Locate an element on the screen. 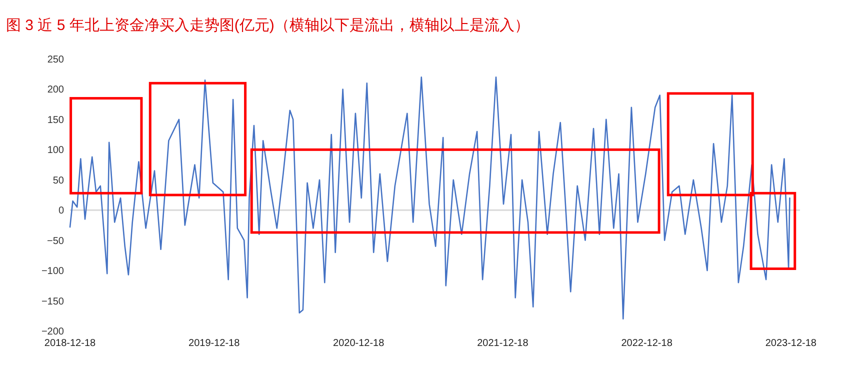 This screenshot has height=380, width=854. y-tick-label: 100 is located at coordinates (55, 150).